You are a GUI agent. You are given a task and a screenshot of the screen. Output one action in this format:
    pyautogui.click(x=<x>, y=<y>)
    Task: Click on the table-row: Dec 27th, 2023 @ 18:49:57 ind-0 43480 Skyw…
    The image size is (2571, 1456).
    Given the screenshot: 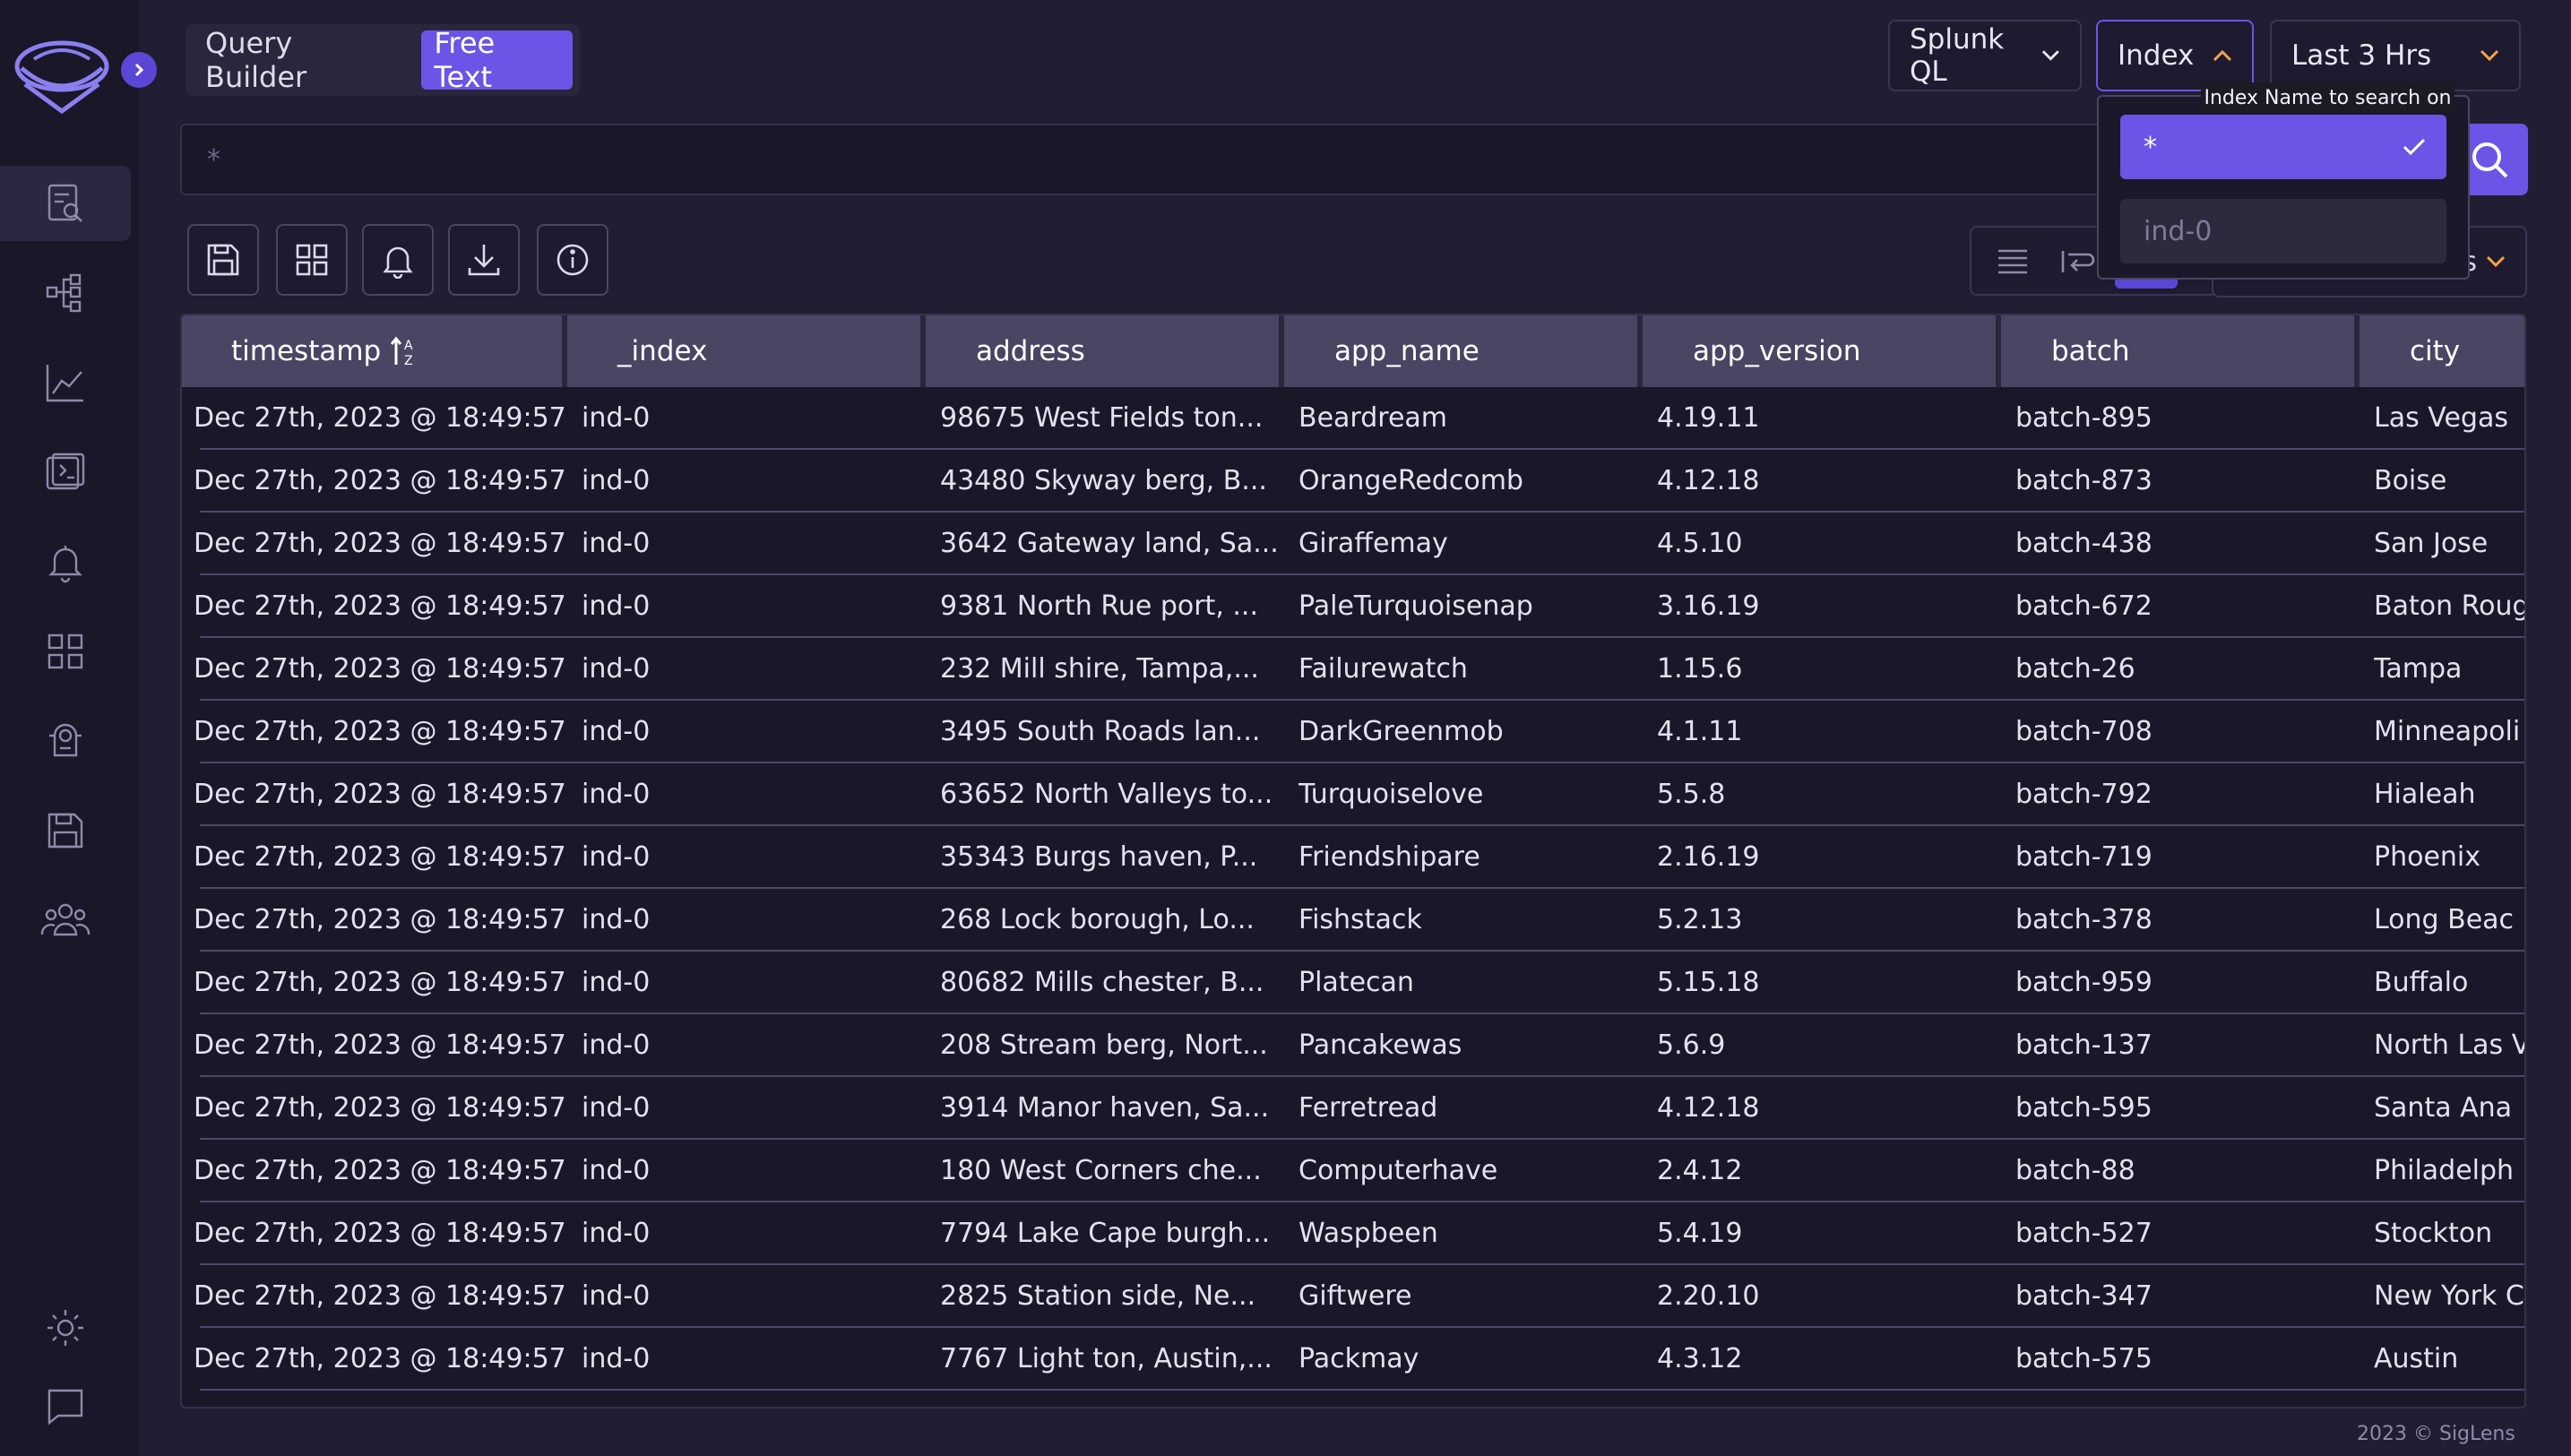 What is the action you would take?
    pyautogui.click(x=1359, y=482)
    